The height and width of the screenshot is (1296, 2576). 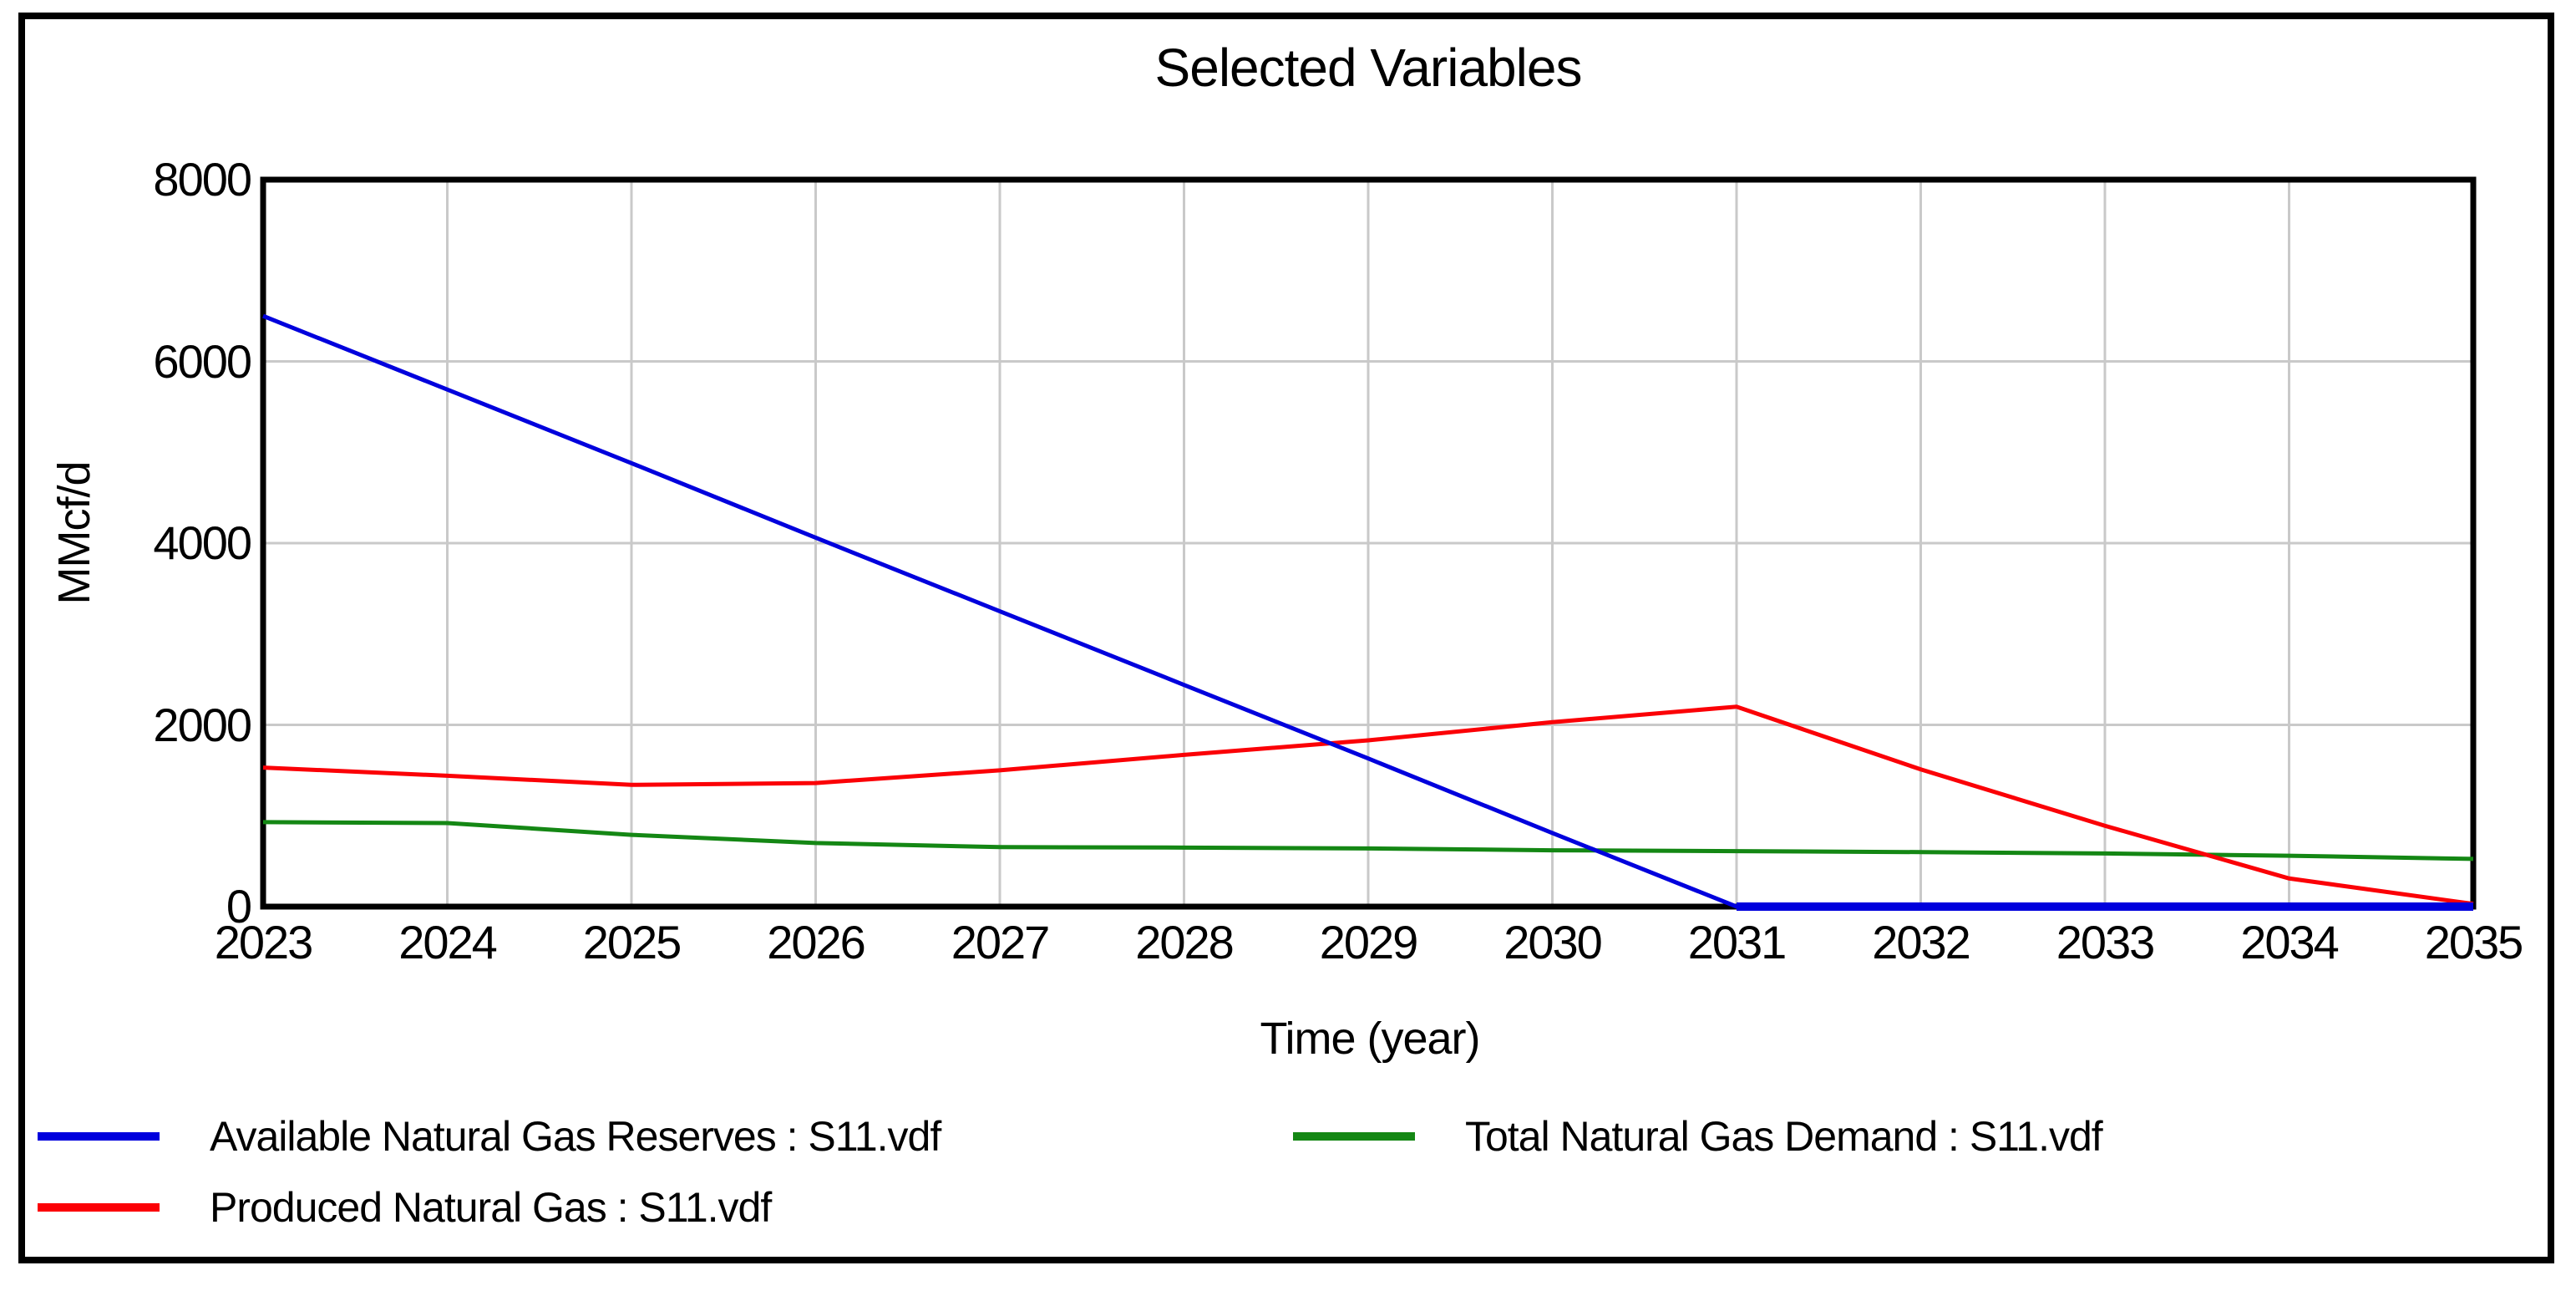 What do you see at coordinates (491, 1207) in the screenshot?
I see `legend-series-label: Produced Natural Gas : S11.vdf` at bounding box center [491, 1207].